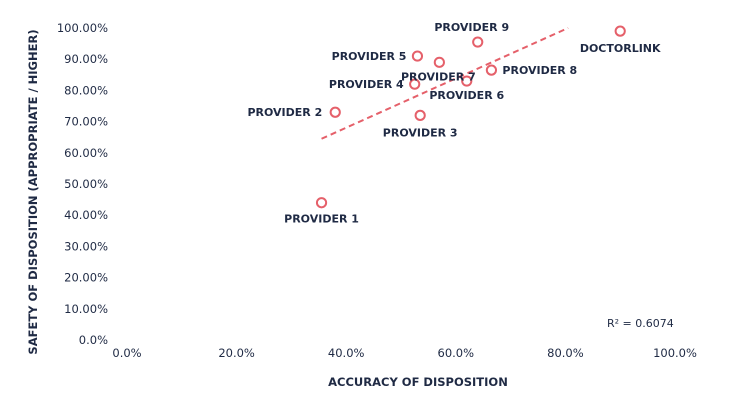 Image resolution: width=750 pixels, height=408 pixels. Describe the element at coordinates (369, 56) in the screenshot. I see `point-label: PROVIDER 5` at that location.